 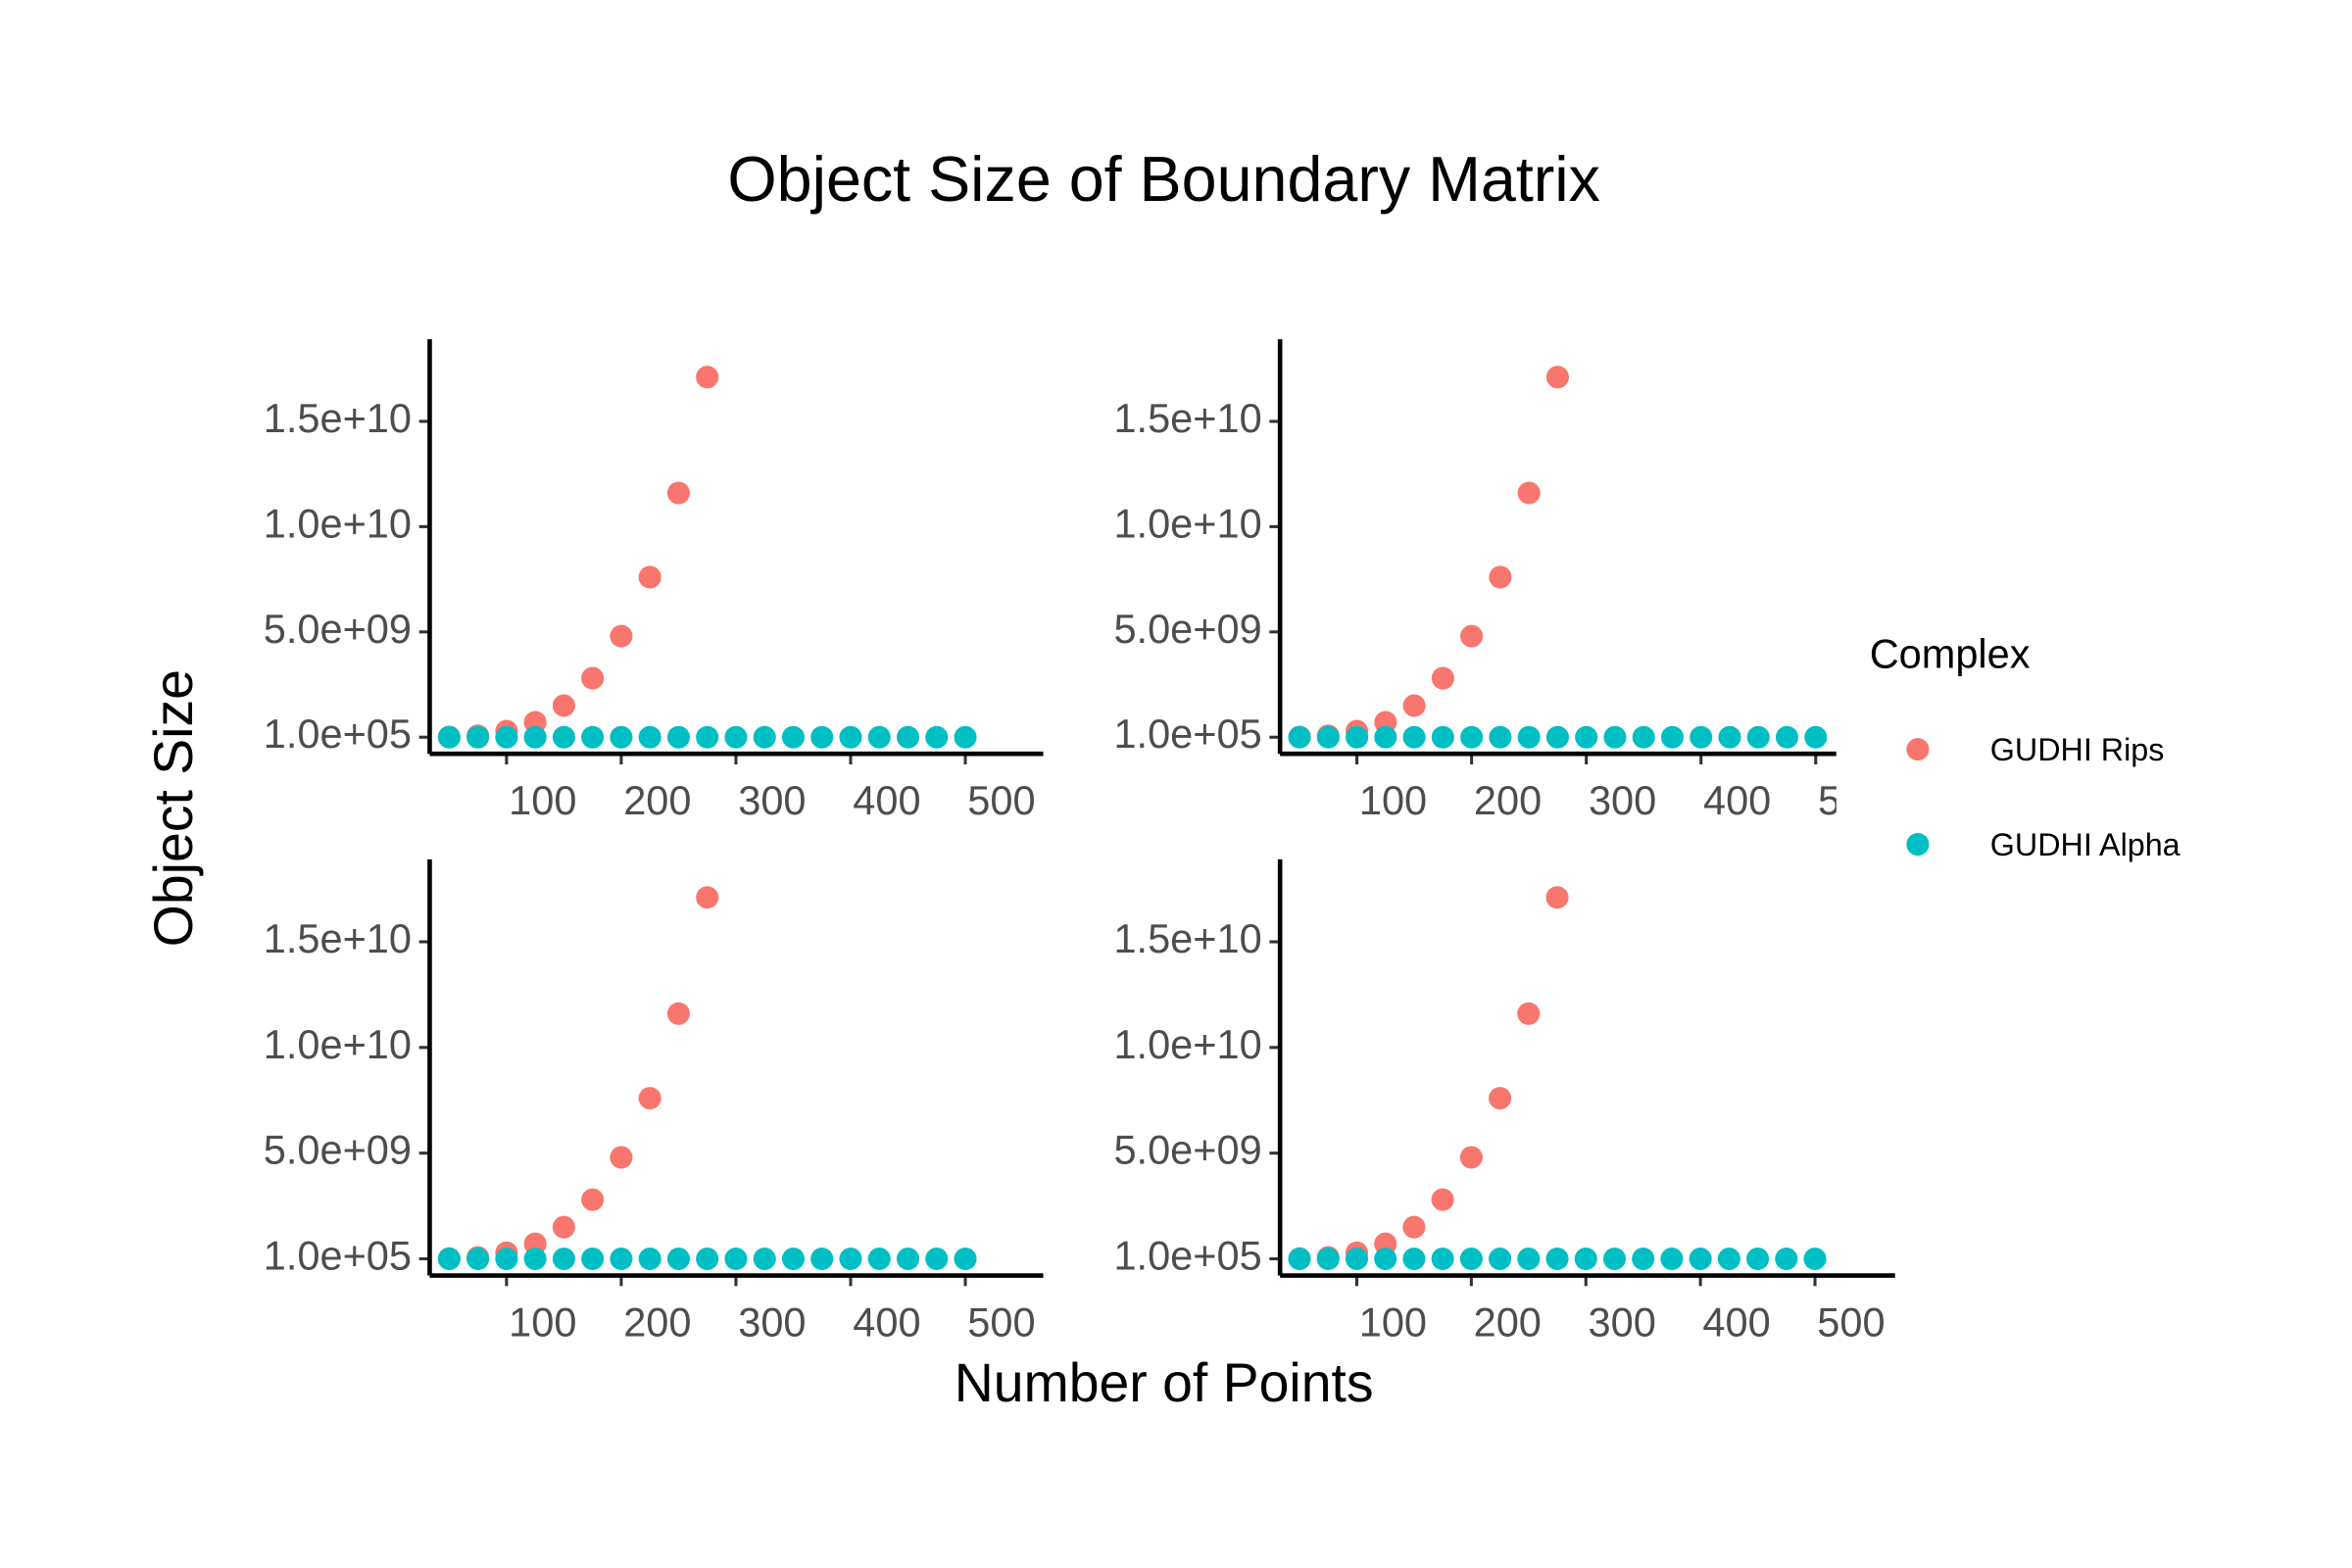 I want to click on x-tick-label: 200, so click(x=1508, y=800).